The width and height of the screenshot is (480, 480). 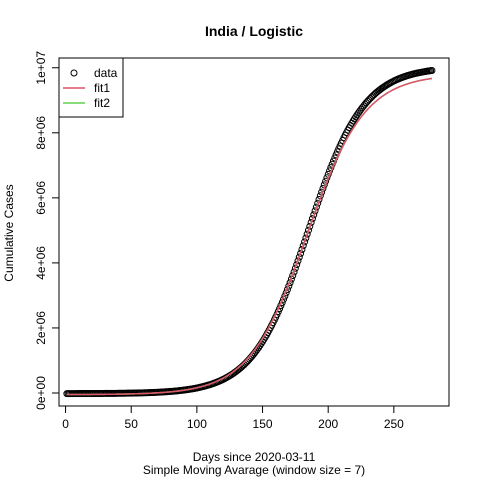 I want to click on chart-title: India / Logistic, so click(x=254, y=31).